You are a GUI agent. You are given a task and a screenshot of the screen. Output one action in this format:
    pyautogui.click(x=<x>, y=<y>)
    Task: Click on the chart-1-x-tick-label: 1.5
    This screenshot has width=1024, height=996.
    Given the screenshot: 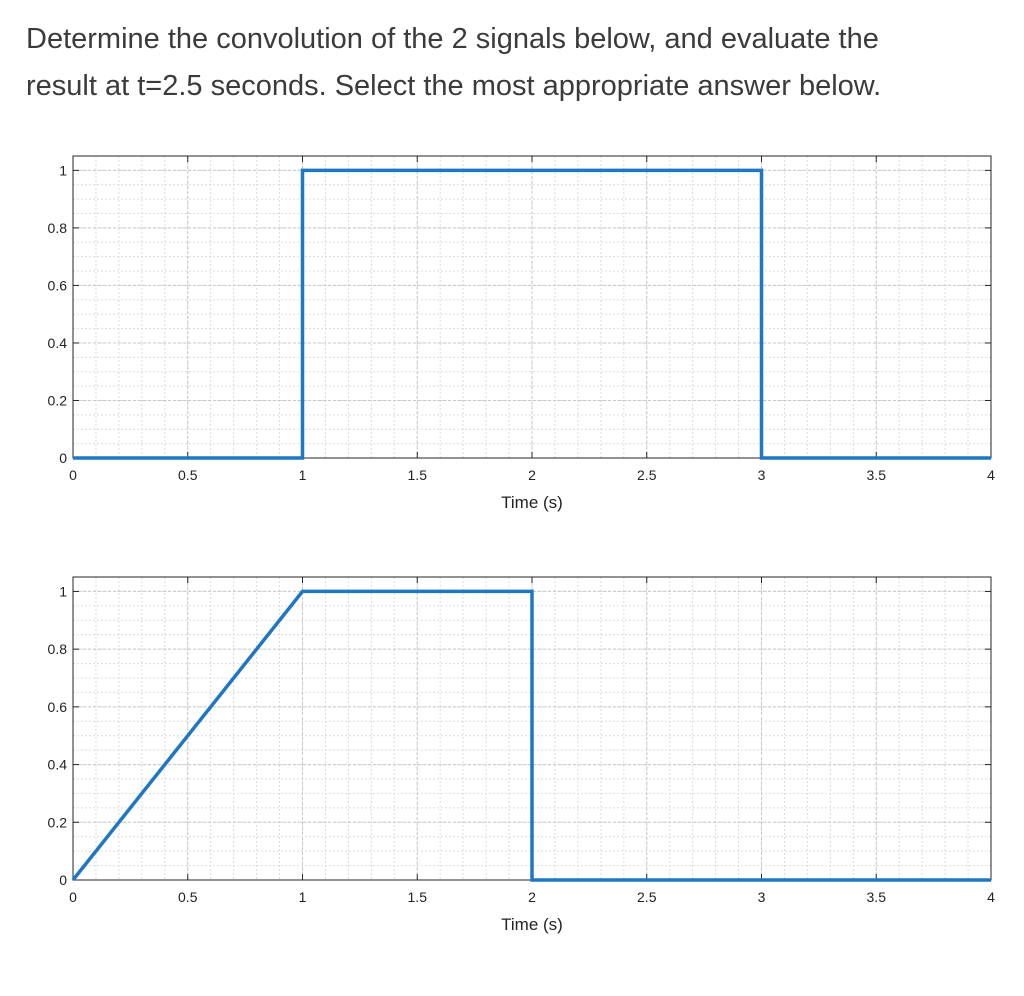 What is the action you would take?
    pyautogui.click(x=418, y=475)
    